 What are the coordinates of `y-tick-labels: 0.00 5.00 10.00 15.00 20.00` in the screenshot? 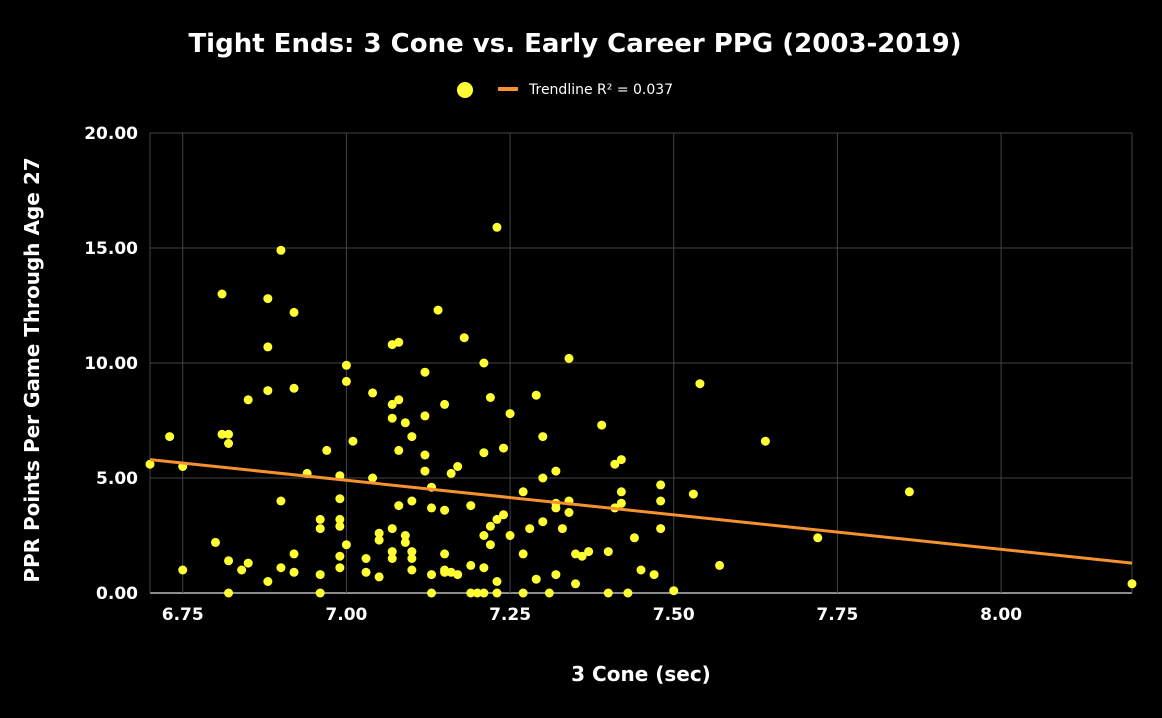 It's located at (111, 364).